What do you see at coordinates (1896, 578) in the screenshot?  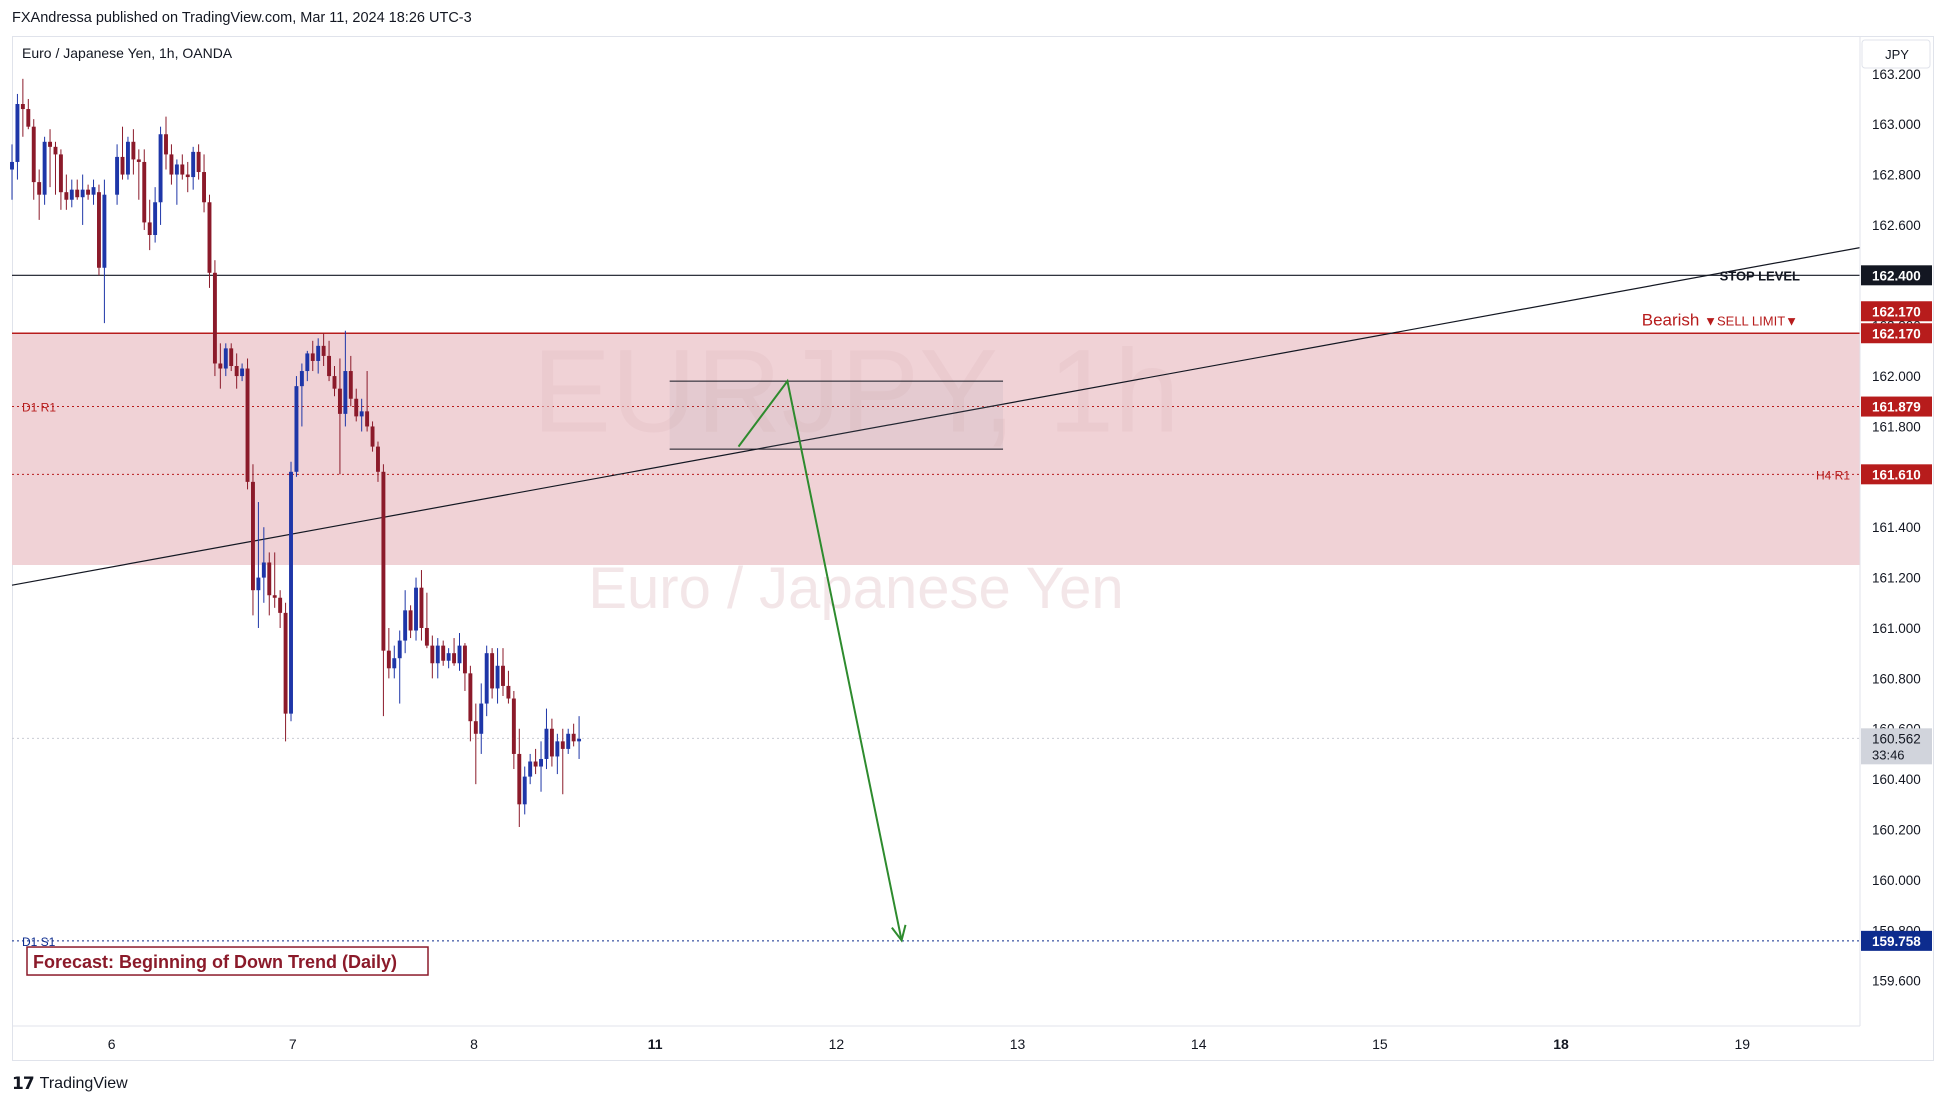 I see `y-tick-label: 161.200` at bounding box center [1896, 578].